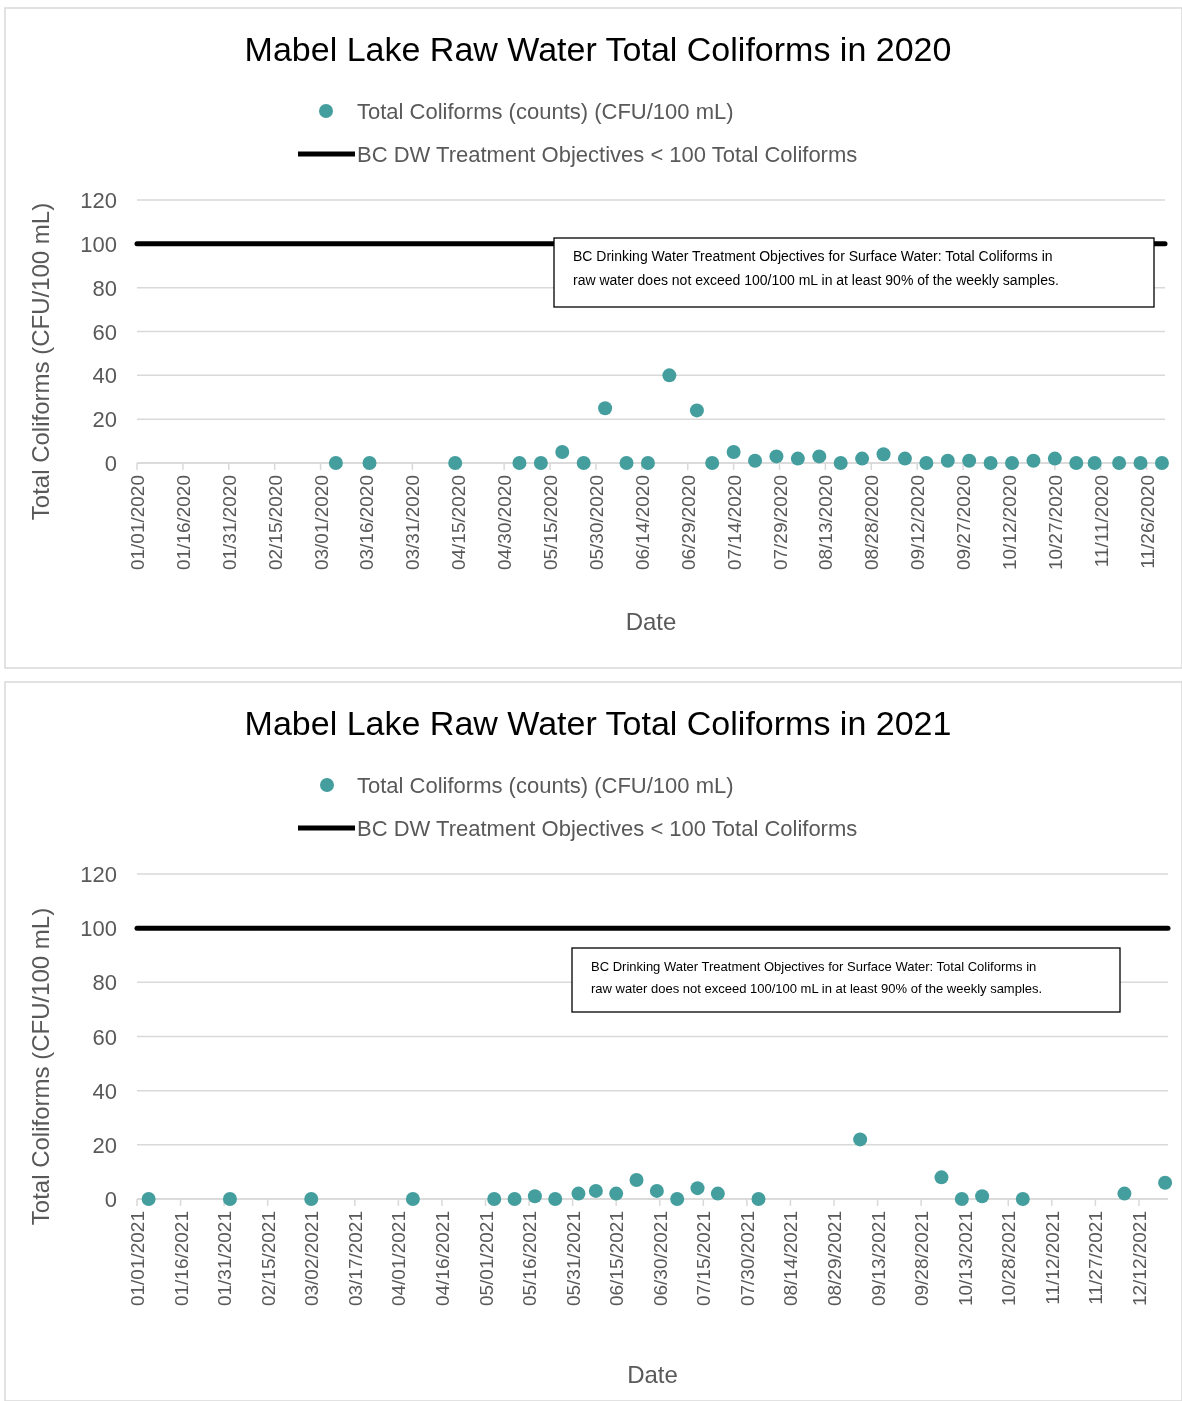  What do you see at coordinates (598, 723) in the screenshot?
I see `chart-title: Mabel Lake Raw Water Total Coliforms in 2021` at bounding box center [598, 723].